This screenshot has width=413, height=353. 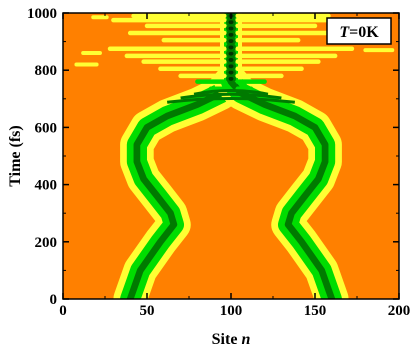 I want to click on legend-var: T, so click(x=344, y=32).